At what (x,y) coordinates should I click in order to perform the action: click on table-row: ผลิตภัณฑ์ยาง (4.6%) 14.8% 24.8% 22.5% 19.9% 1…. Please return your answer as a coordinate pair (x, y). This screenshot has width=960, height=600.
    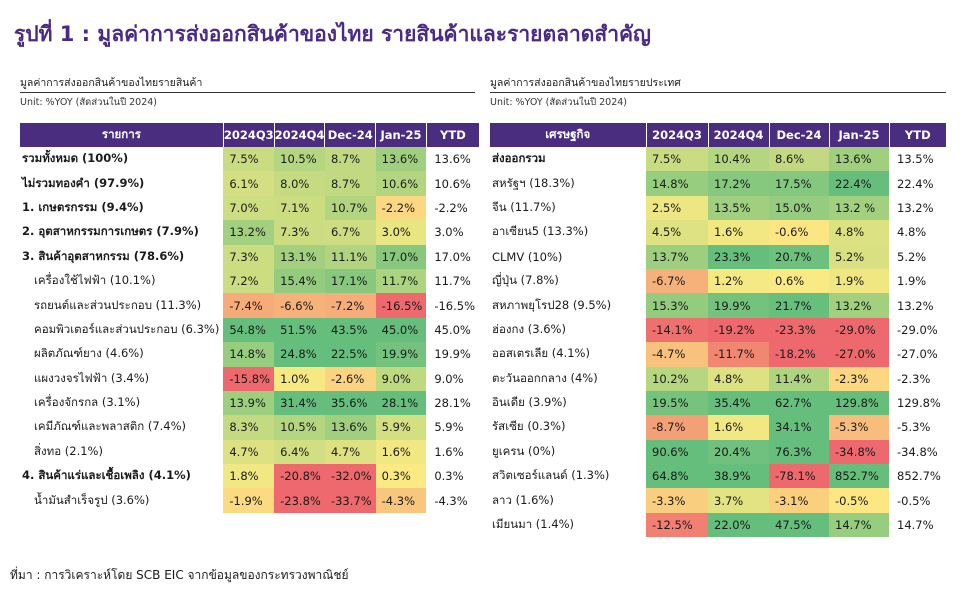
    Looking at the image, I should click on (249, 354).